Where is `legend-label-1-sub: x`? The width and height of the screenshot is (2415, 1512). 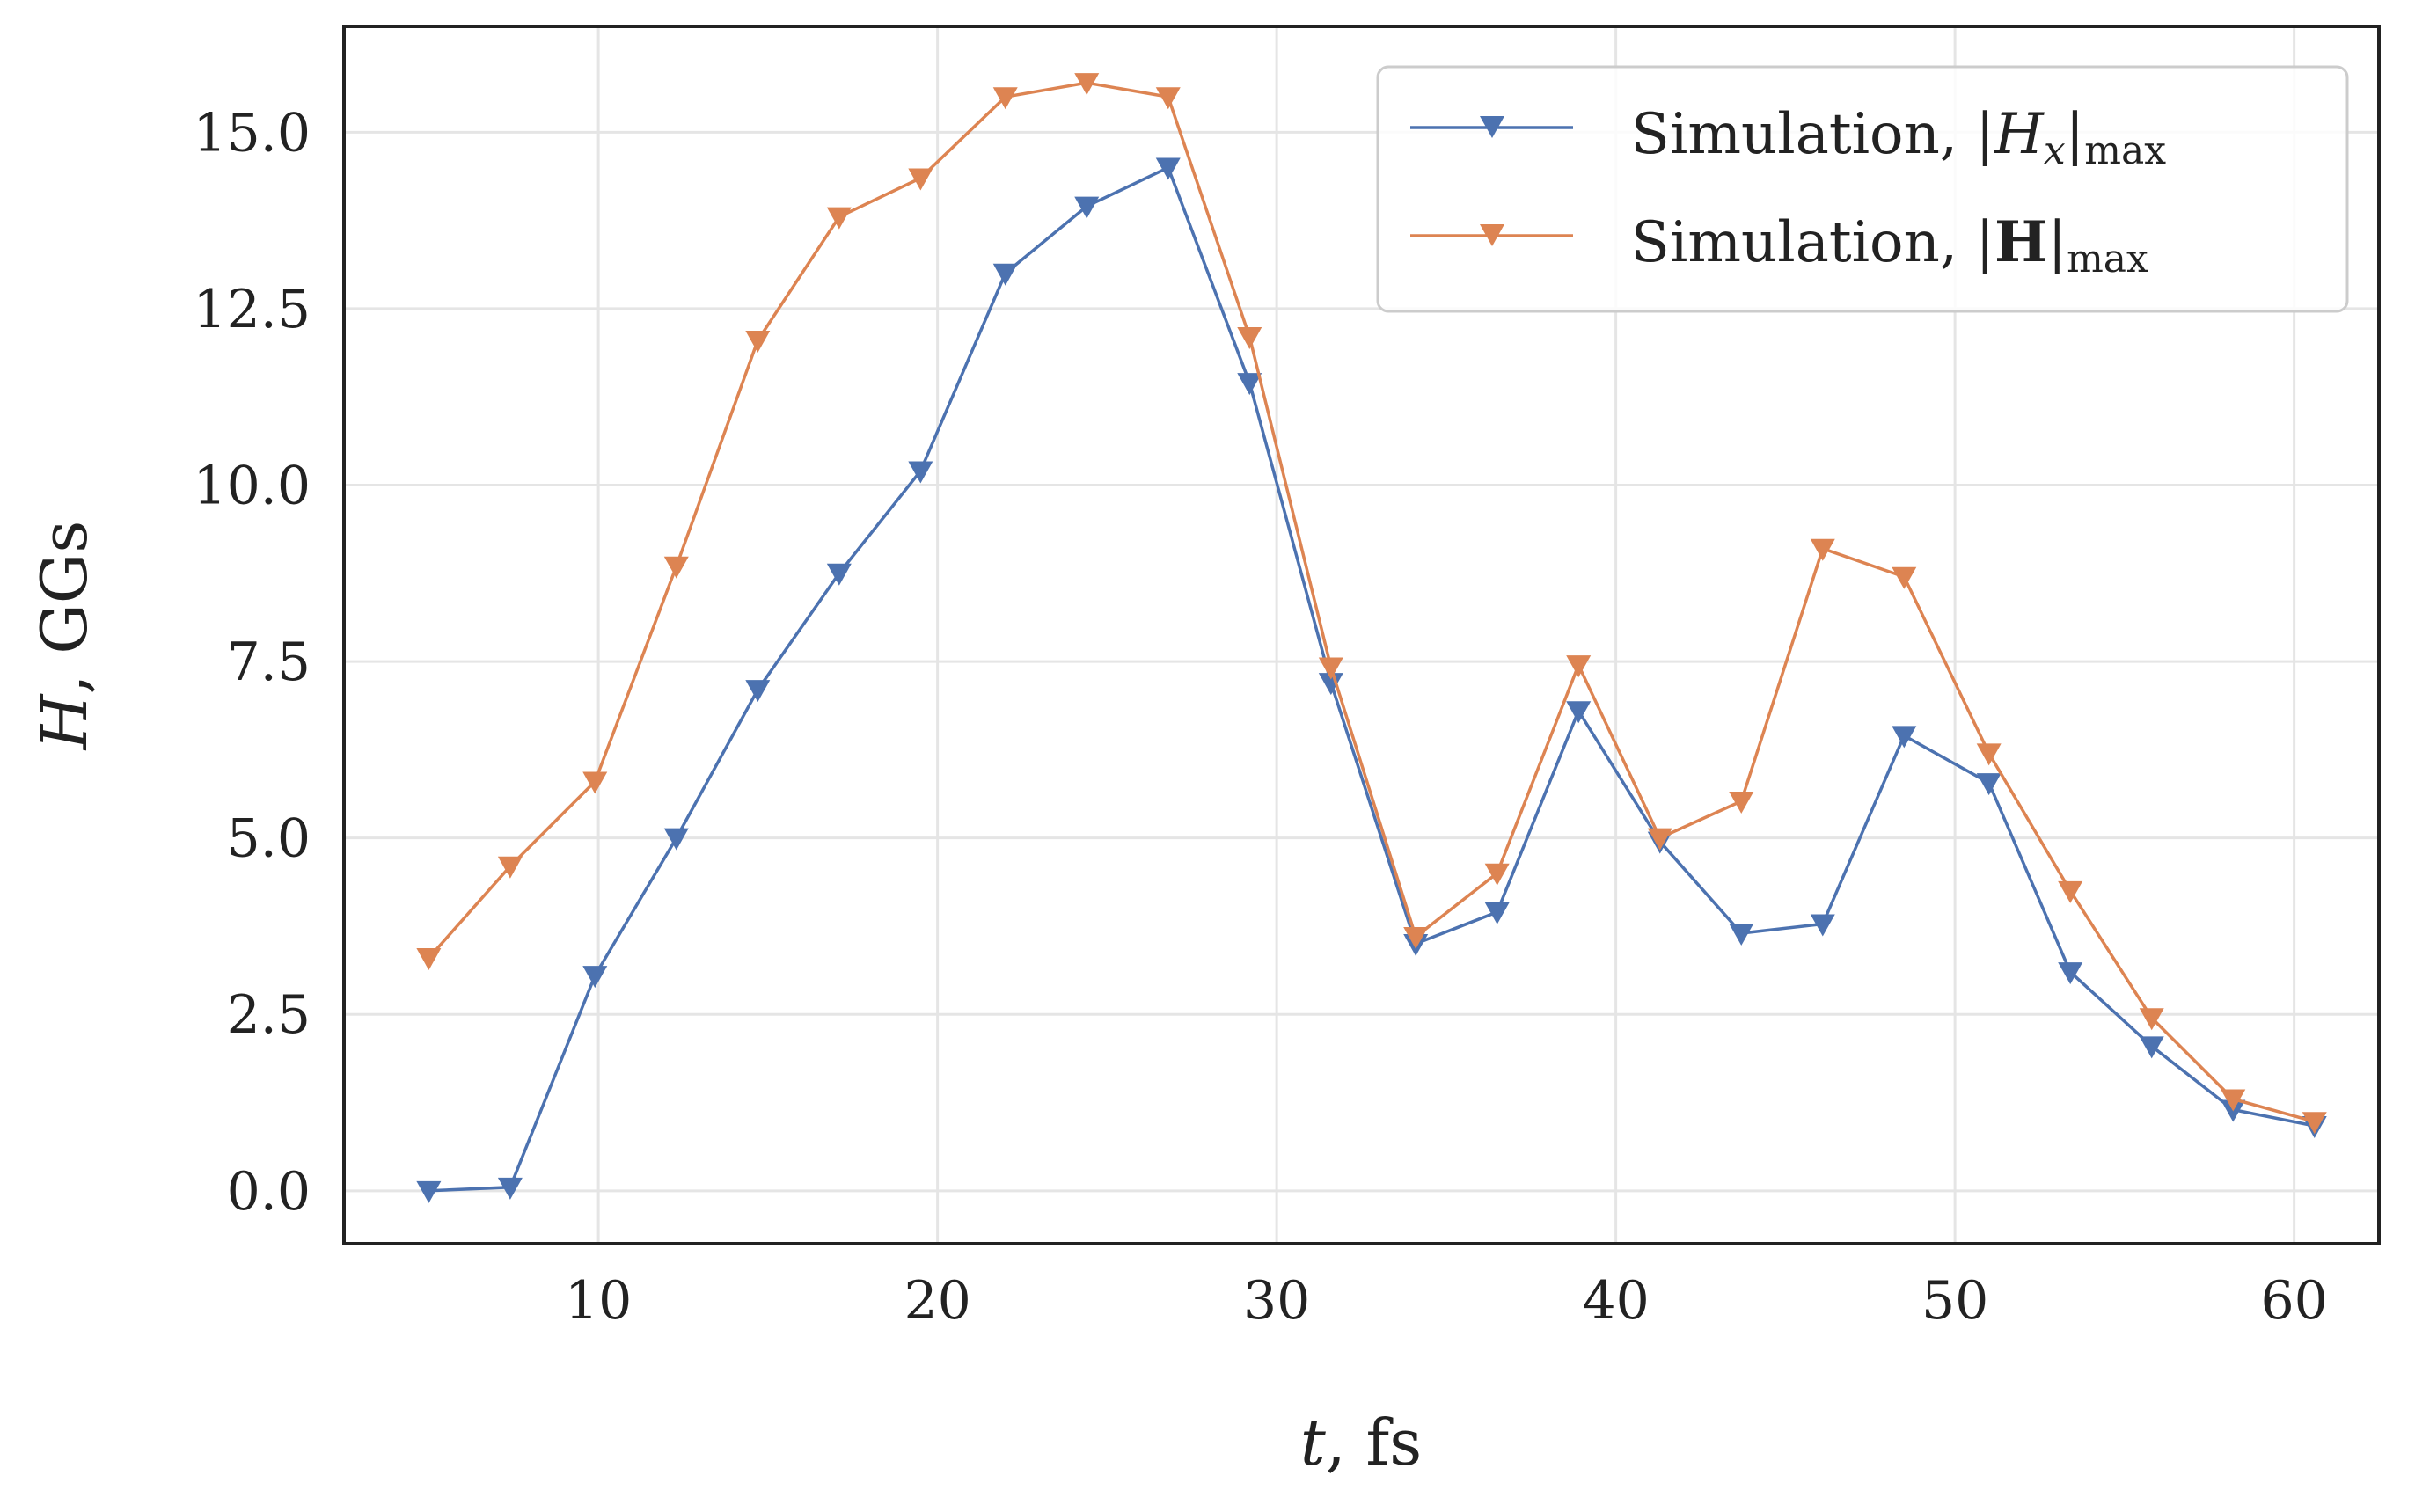
legend-label-1-sub: x is located at coordinates (2055, 150).